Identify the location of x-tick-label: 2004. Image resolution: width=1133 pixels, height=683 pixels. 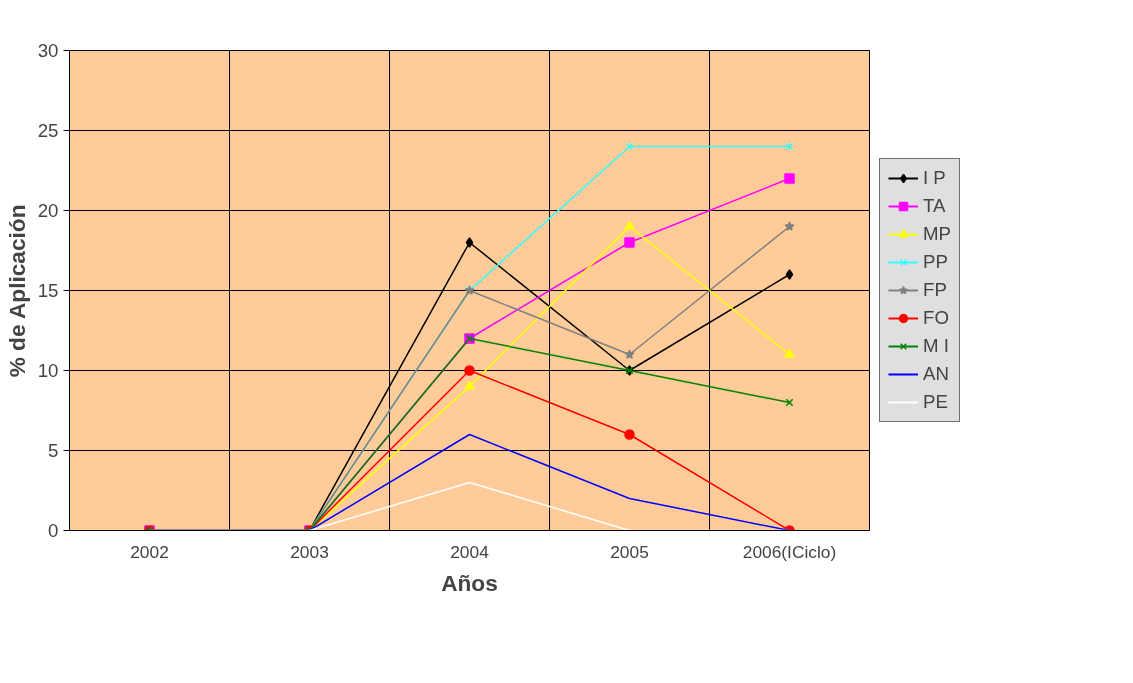
(470, 551).